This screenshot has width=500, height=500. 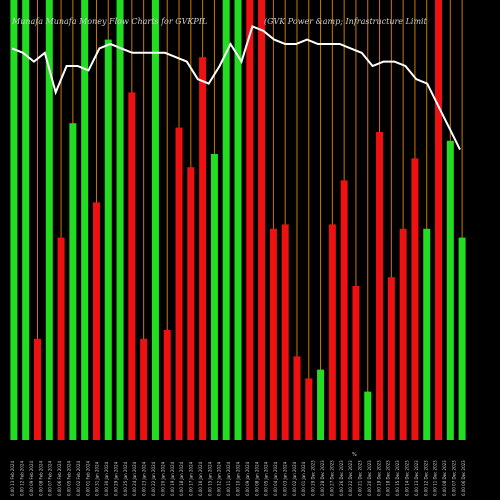 What do you see at coordinates (416, 478) in the screenshot?
I see `x-tick-label: 0.00 13 Dec 2023` at bounding box center [416, 478].